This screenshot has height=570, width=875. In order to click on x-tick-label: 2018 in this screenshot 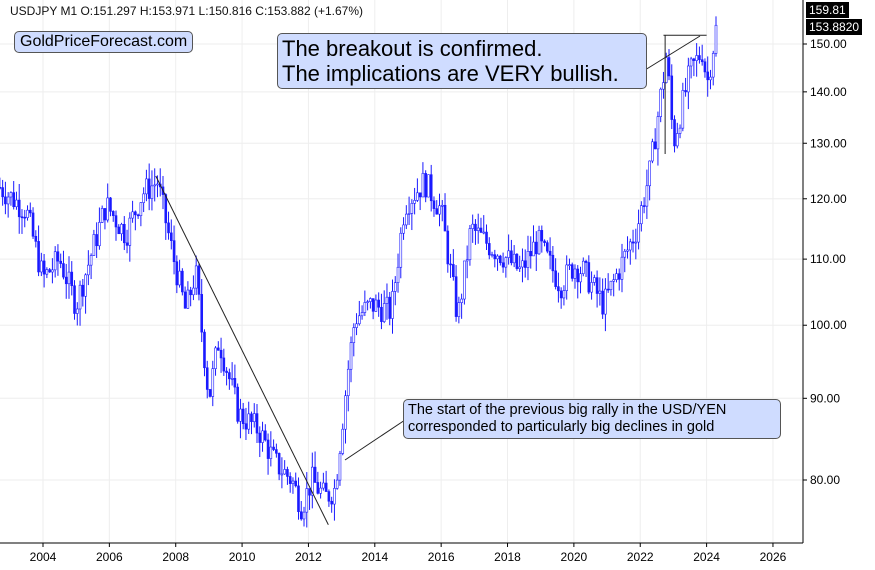, I will do `click(507, 557)`.